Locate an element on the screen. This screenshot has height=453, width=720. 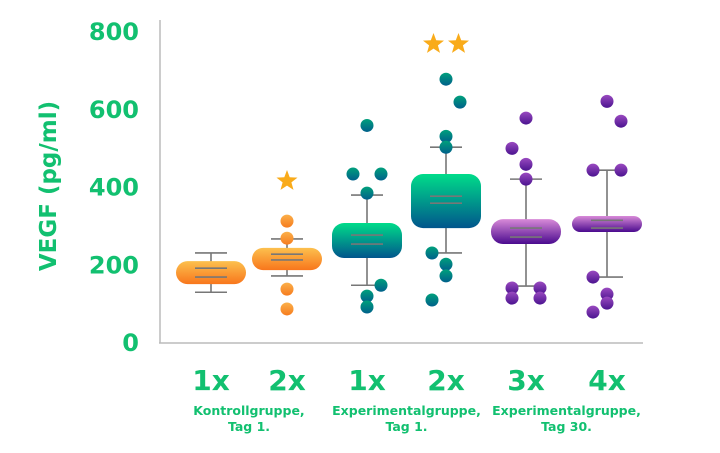
x-tick-label: 4x is located at coordinates (607, 380).